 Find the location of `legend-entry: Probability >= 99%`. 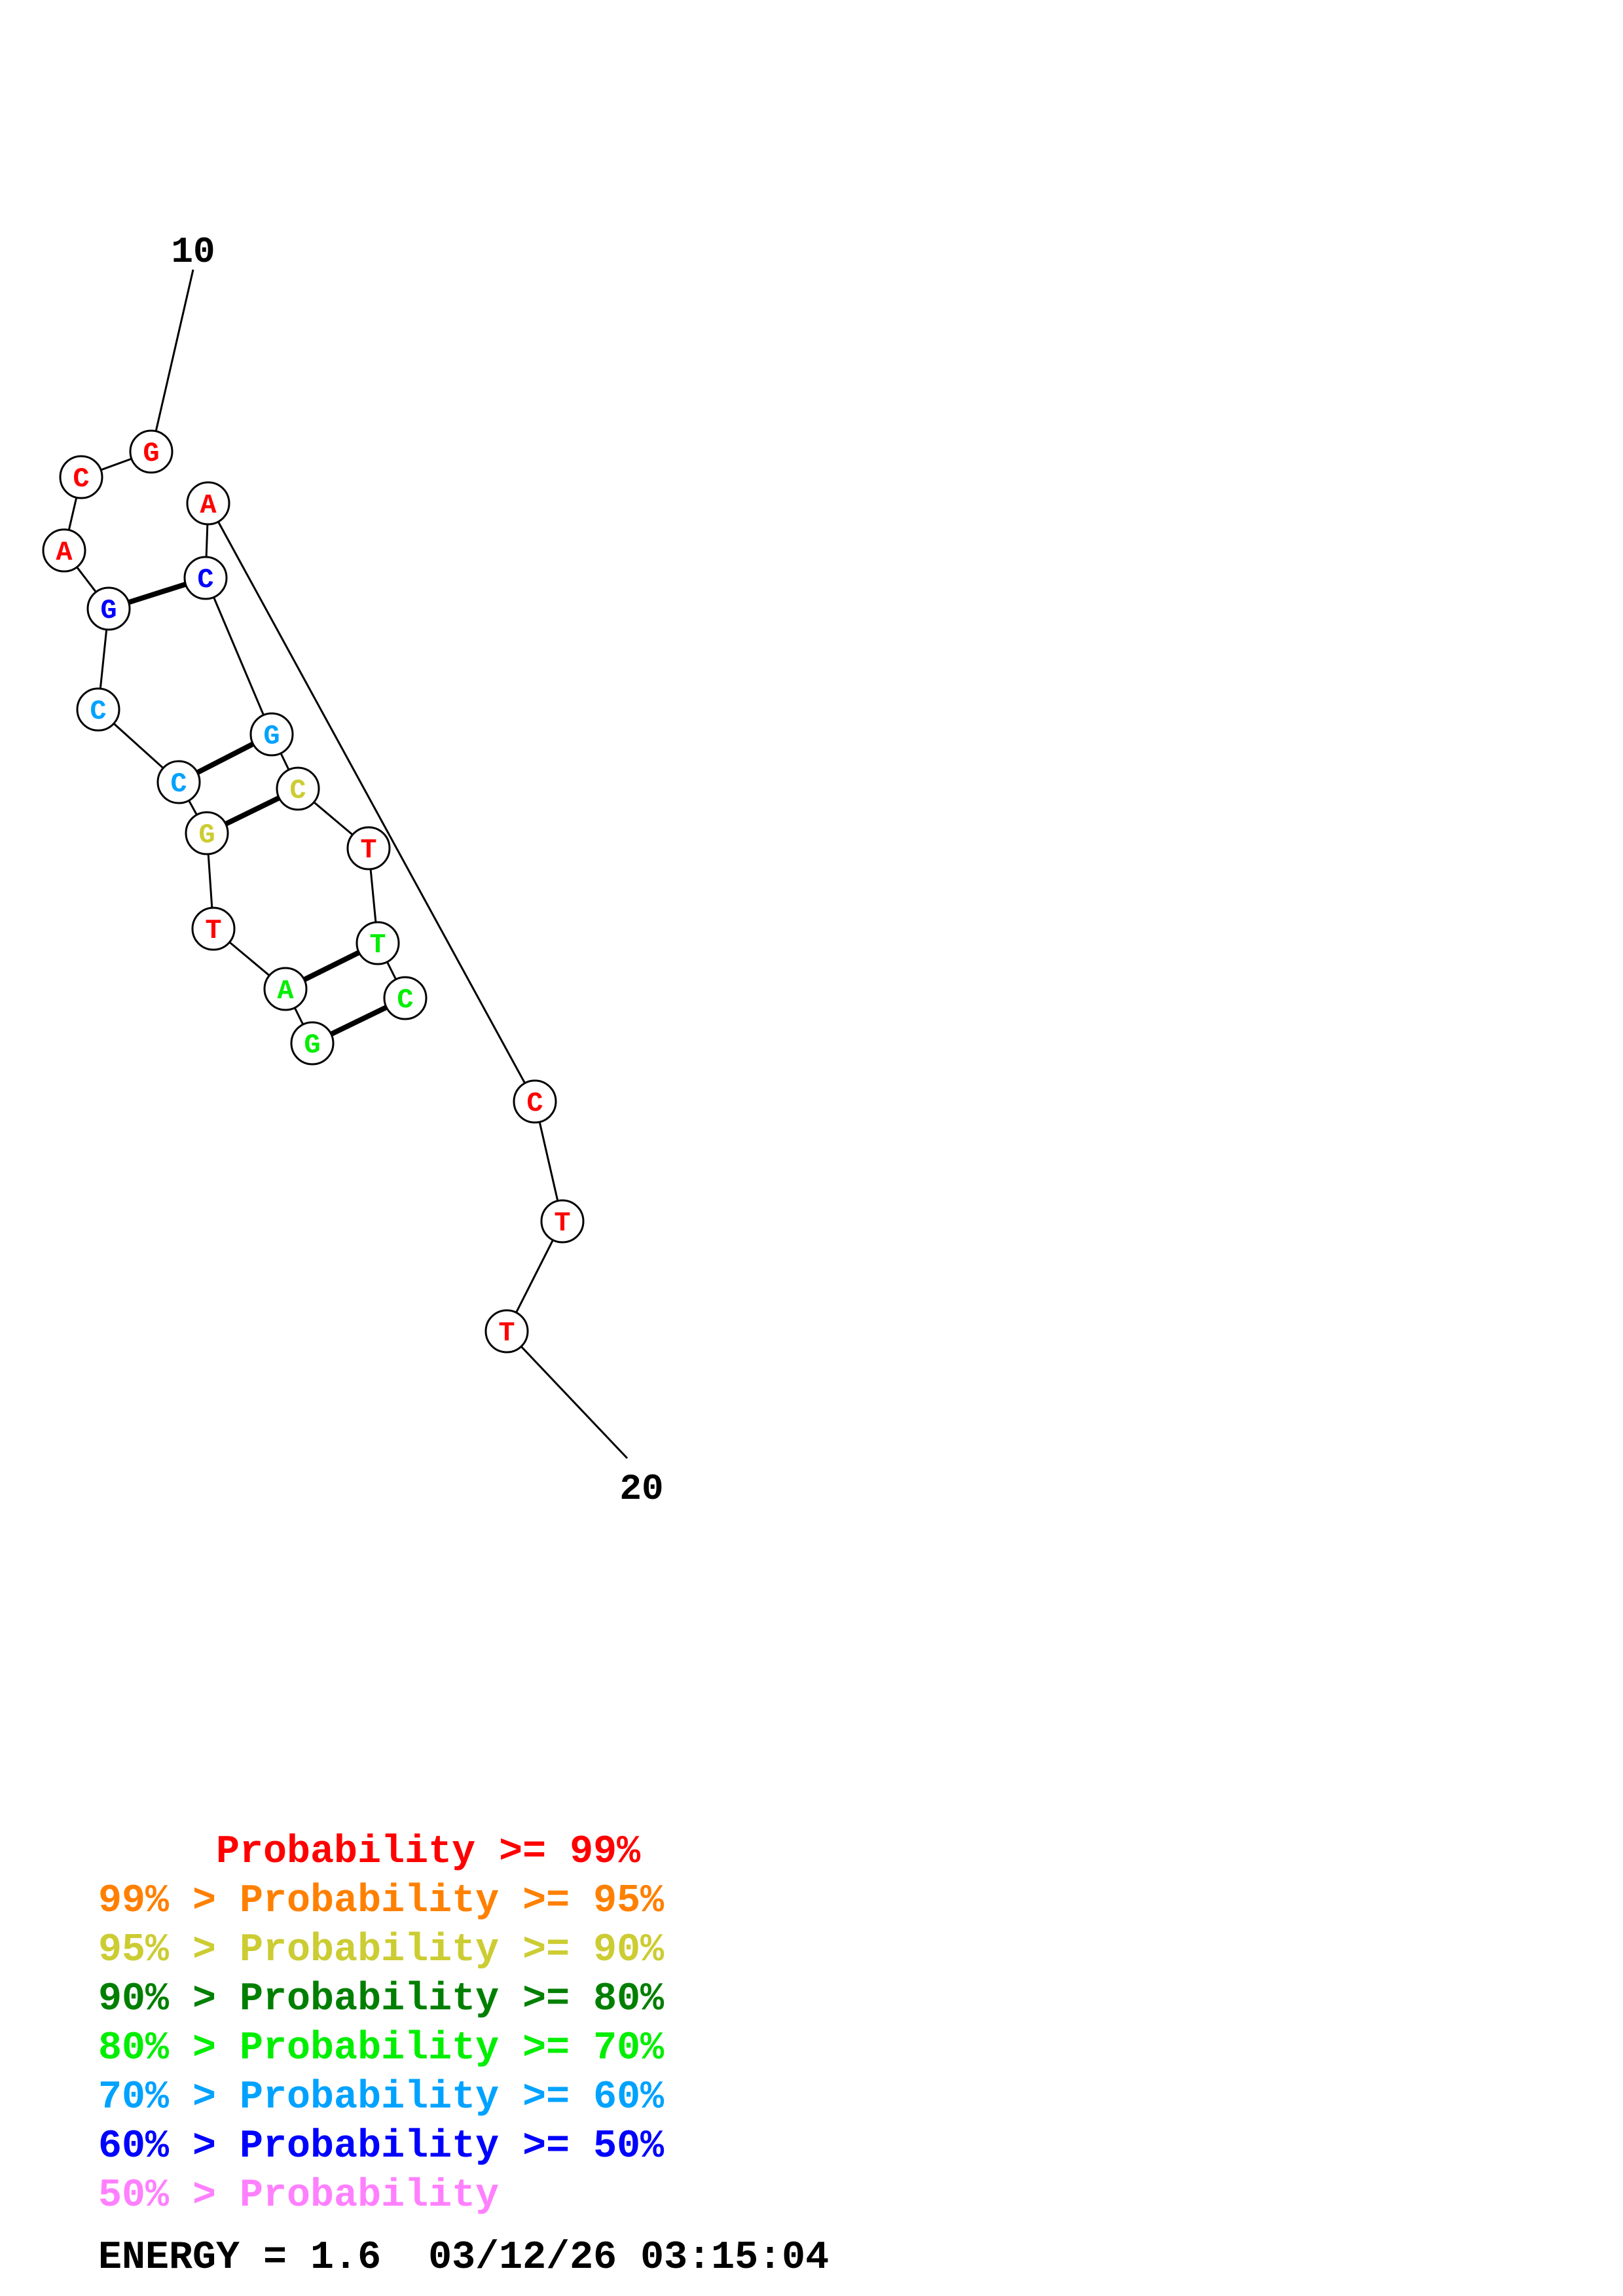

legend-entry: Probability >= 99% is located at coordinates (369, 1852).